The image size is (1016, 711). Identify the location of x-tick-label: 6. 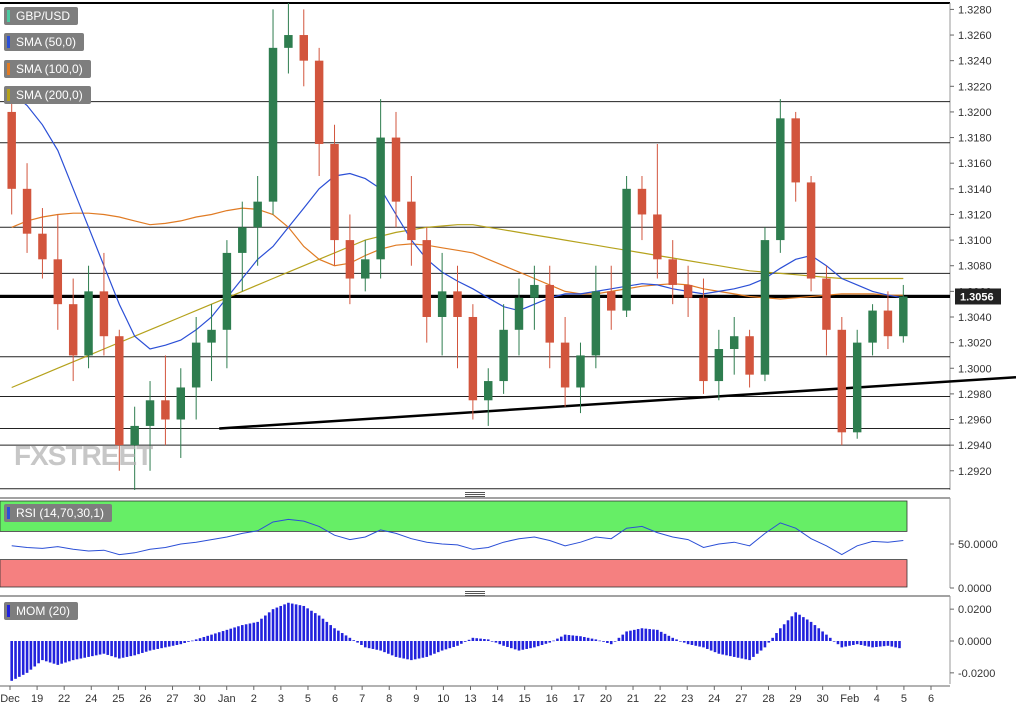
(931, 699).